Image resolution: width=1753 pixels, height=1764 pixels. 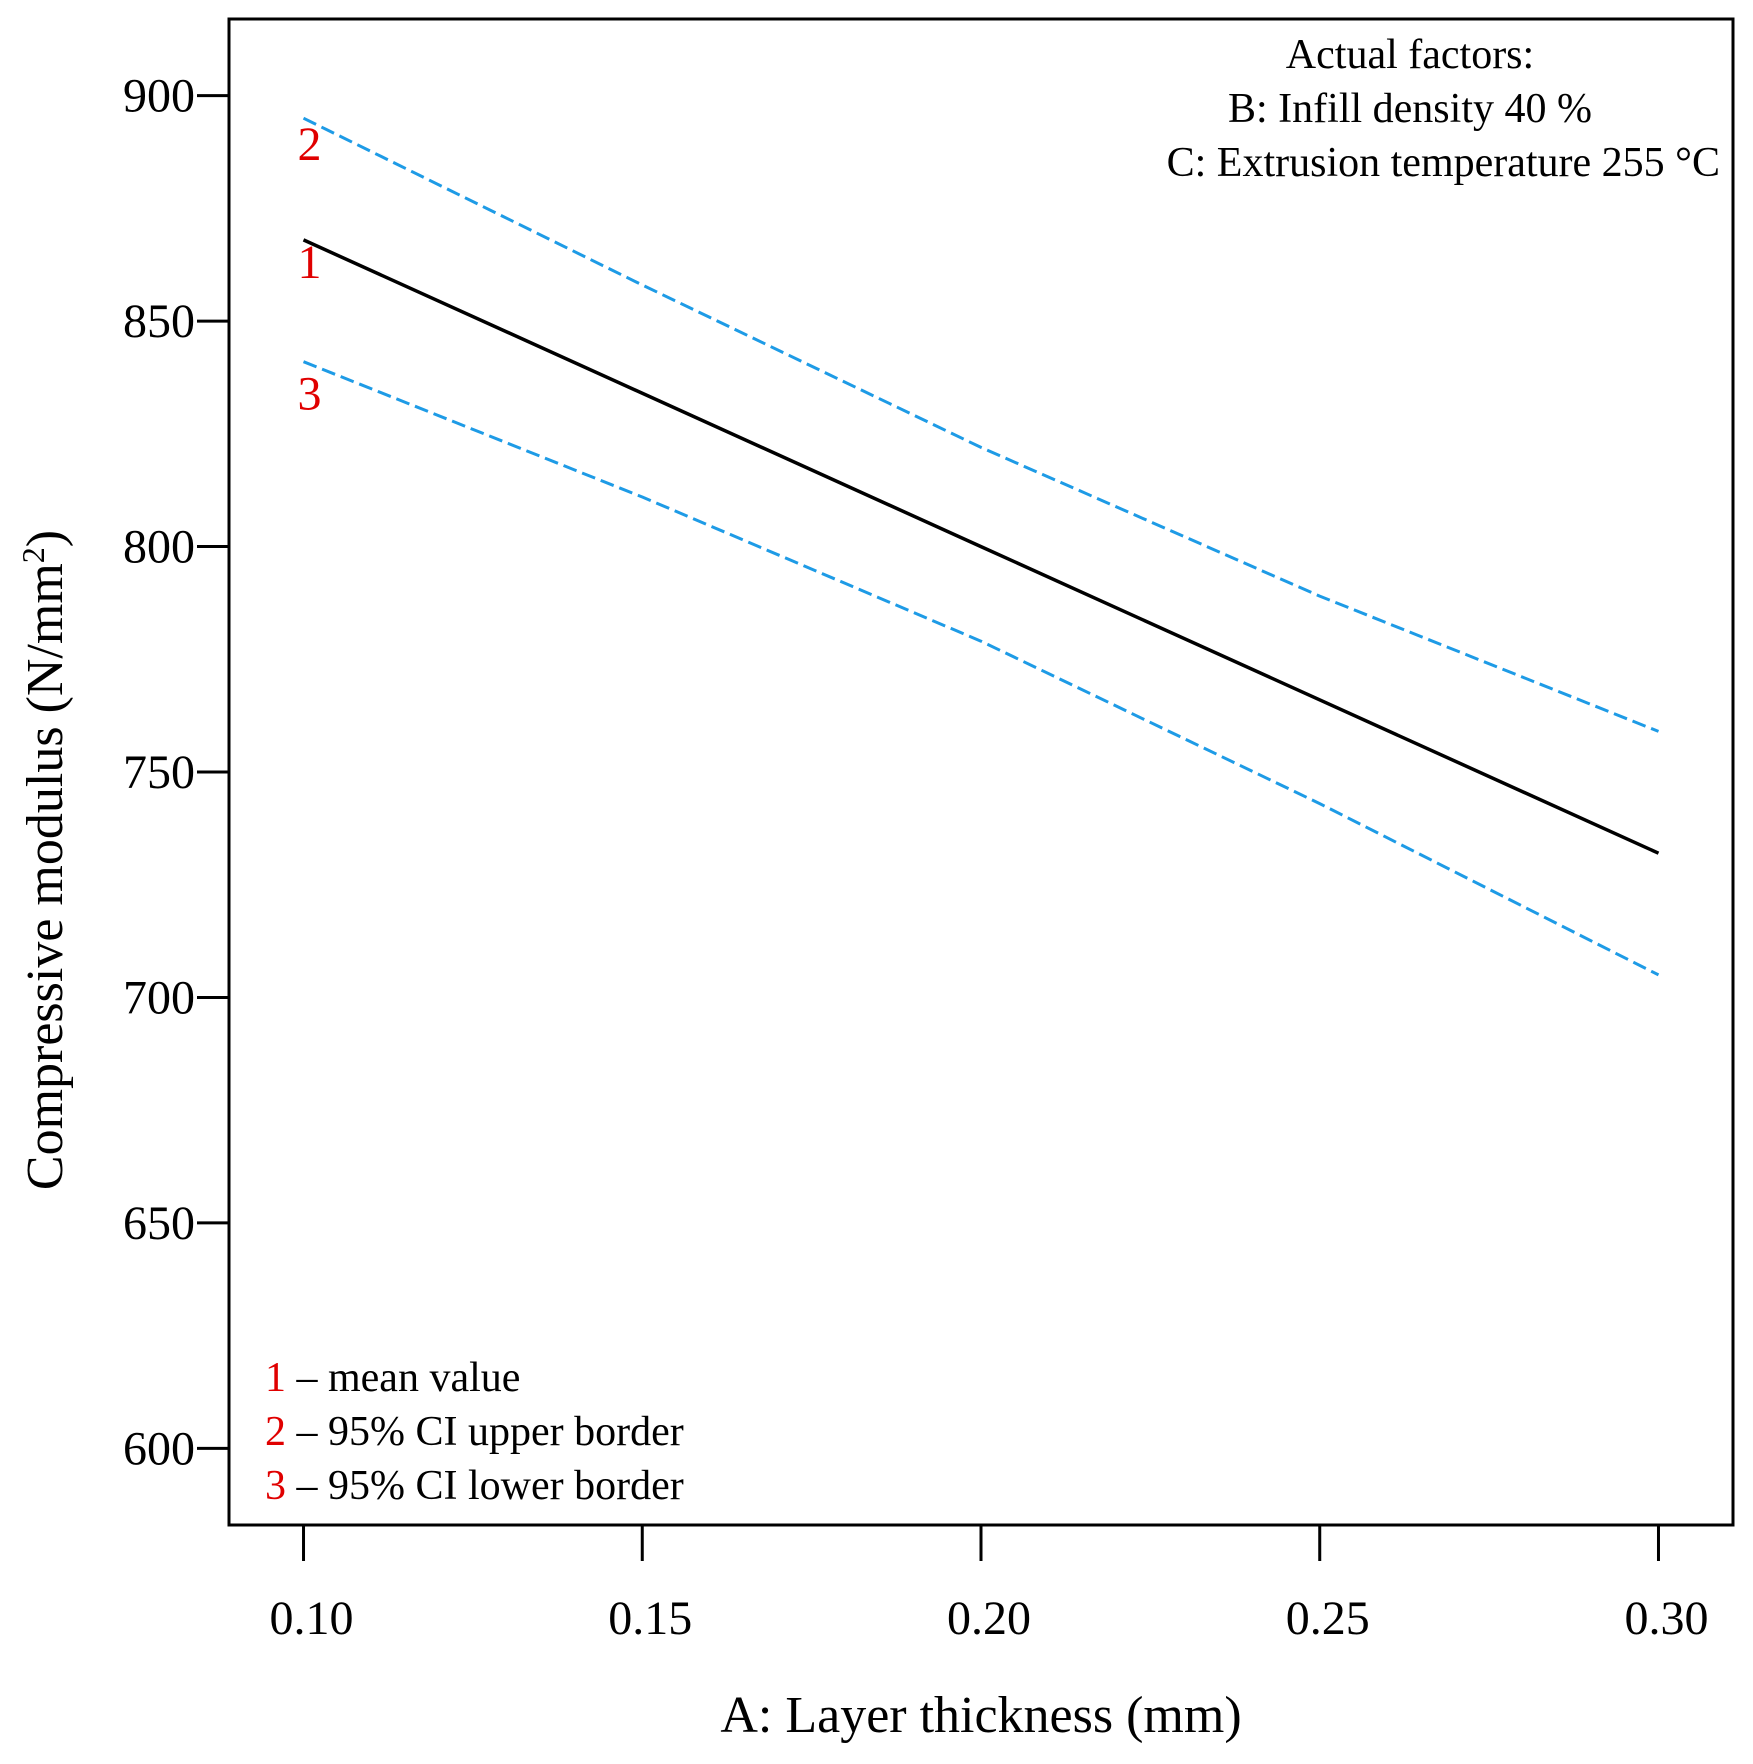 I want to click on legend-item-1: 1 – mean value, so click(x=392, y=1378).